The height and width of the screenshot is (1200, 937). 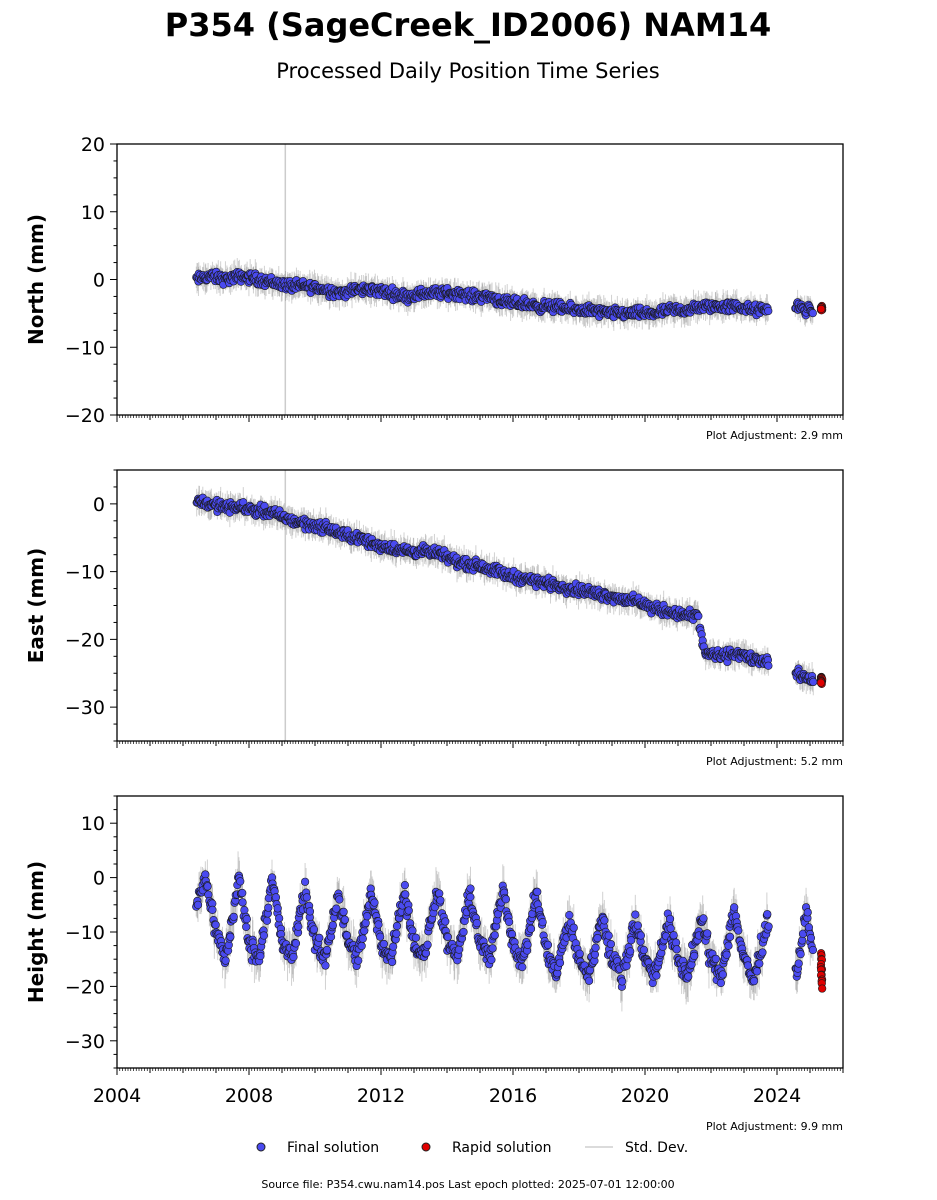 I want to click on final-points-east, so click(x=505, y=590).